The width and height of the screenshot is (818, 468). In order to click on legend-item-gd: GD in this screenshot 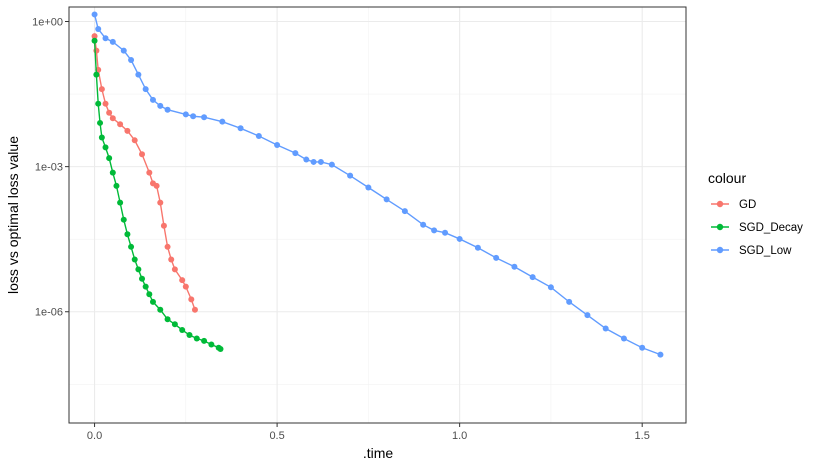, I will do `click(733, 205)`.